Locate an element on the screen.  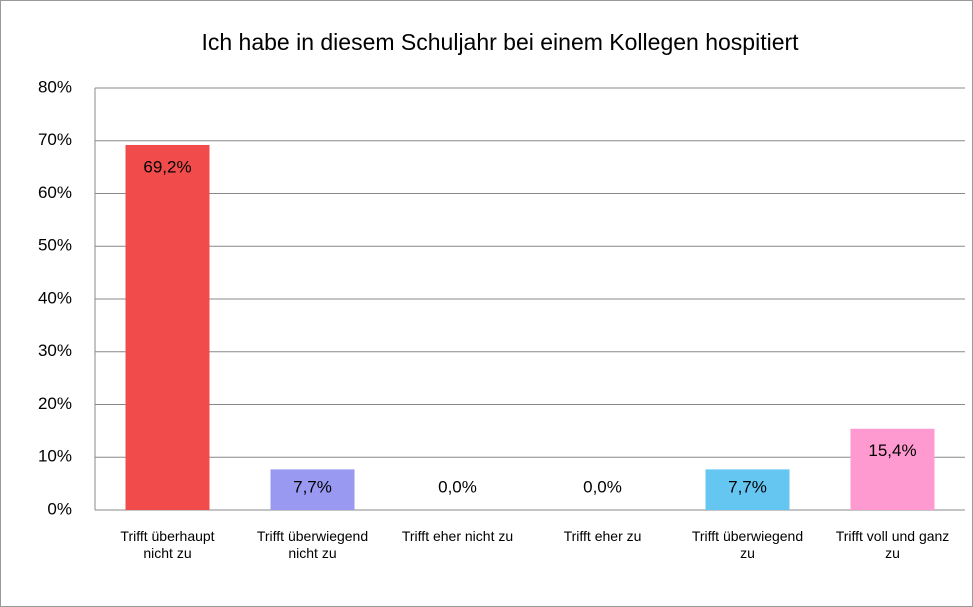
y-tick-label: 0% is located at coordinates (59, 508).